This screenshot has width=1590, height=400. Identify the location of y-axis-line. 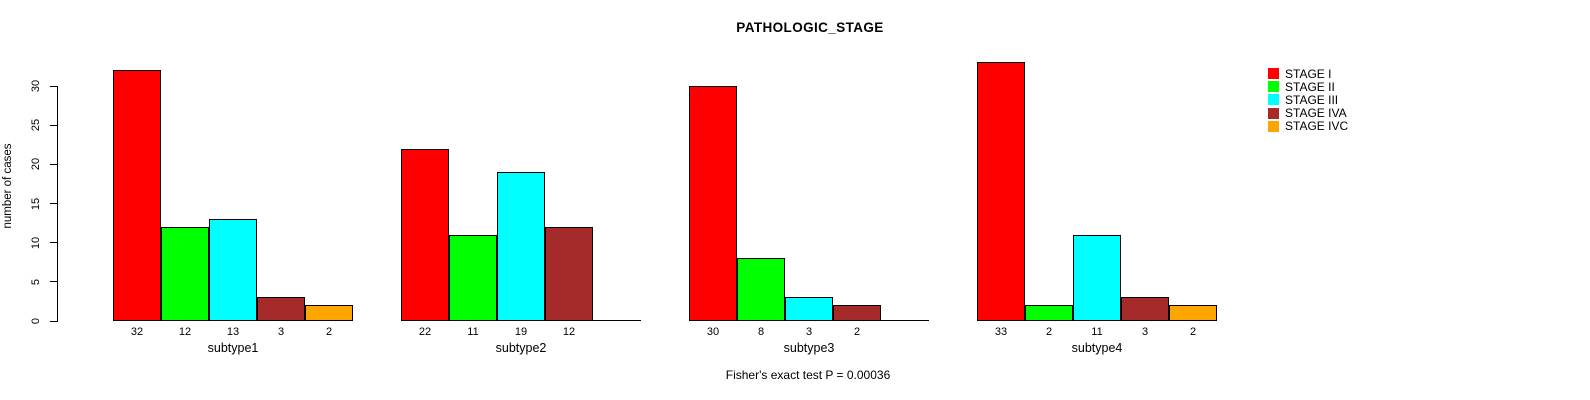
(57, 204).